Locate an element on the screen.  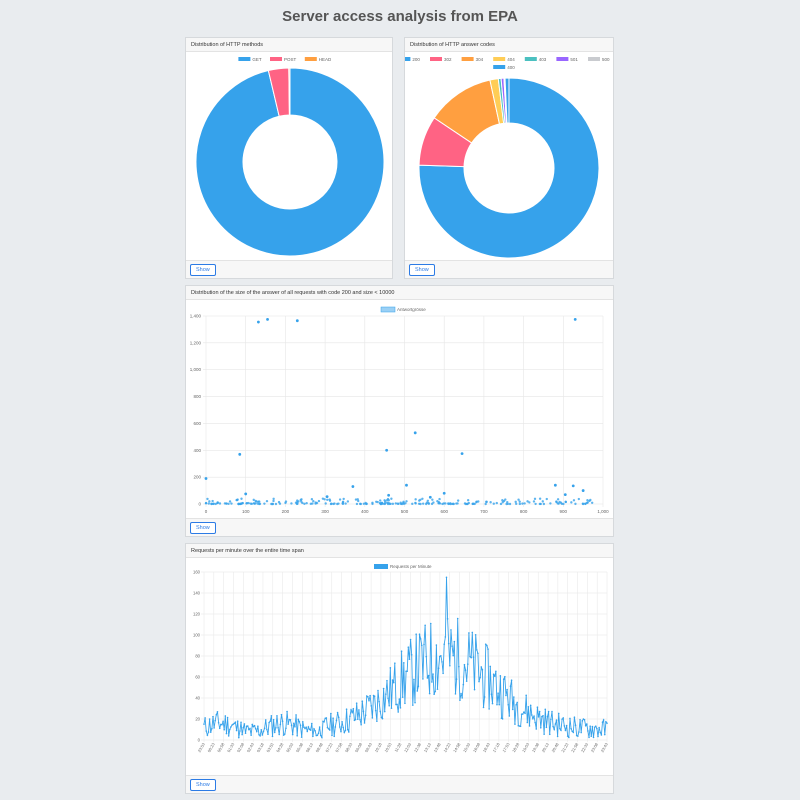
http-methods-donut-chart: GET POST HEAD is located at coordinates (290, 157).